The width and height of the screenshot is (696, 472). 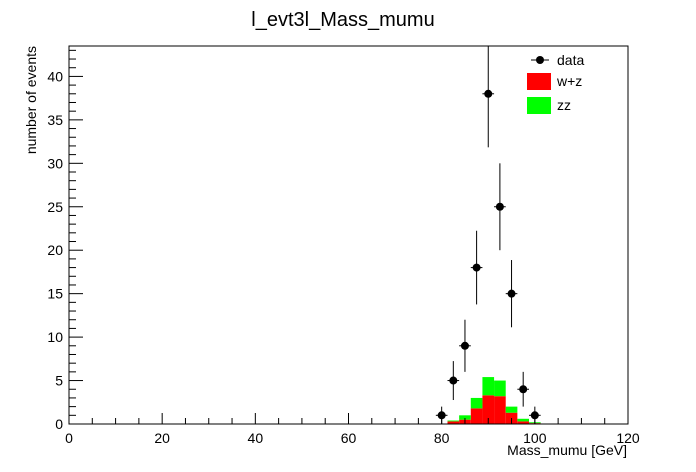 What do you see at coordinates (55, 76) in the screenshot?
I see `y-tick-label-8: 40` at bounding box center [55, 76].